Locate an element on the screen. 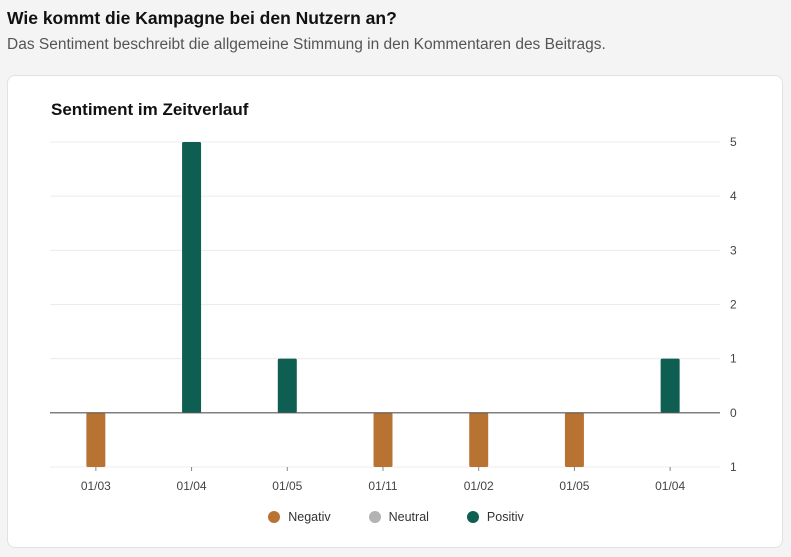 This screenshot has width=791, height=557. x-tick-label: 01/11 is located at coordinates (382, 486).